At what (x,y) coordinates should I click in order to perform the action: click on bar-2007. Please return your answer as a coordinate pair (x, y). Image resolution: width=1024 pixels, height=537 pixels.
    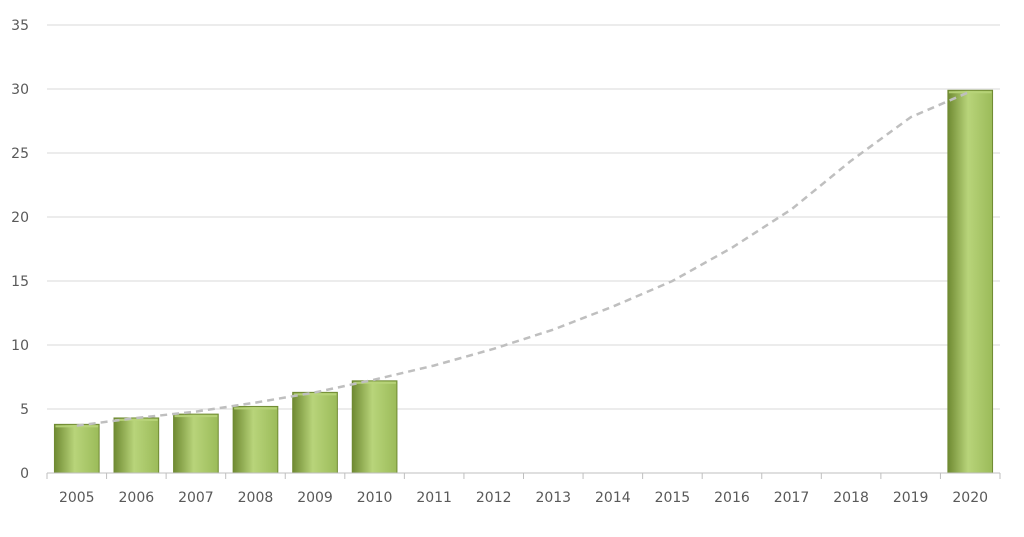
    Looking at the image, I should click on (196, 443).